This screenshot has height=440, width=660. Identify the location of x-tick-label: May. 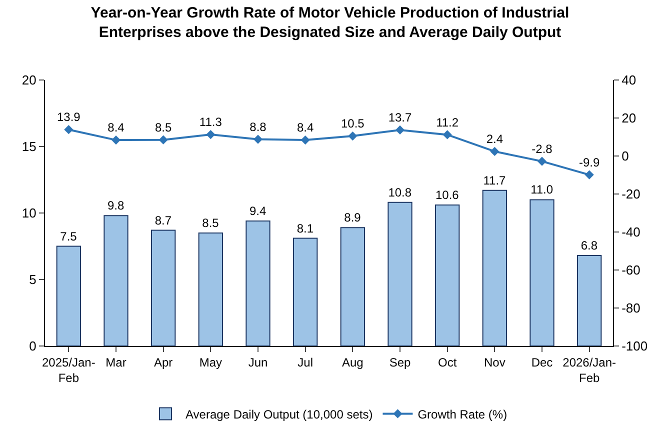
(210, 362).